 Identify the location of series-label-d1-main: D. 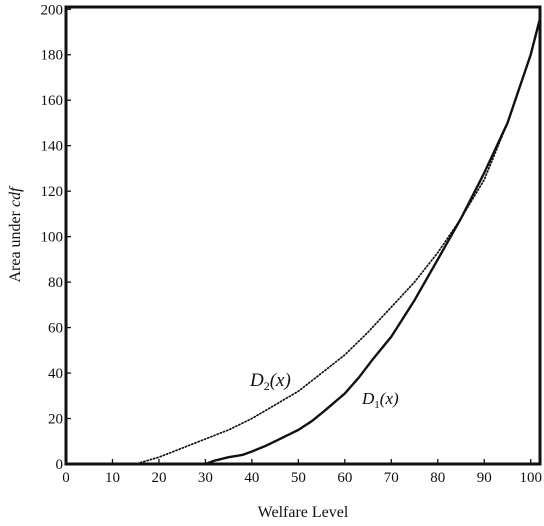
(368, 398).